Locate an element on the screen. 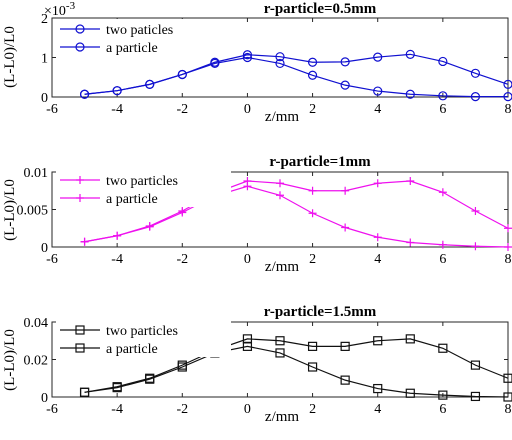  x-tick-label: 6 is located at coordinates (442, 259).